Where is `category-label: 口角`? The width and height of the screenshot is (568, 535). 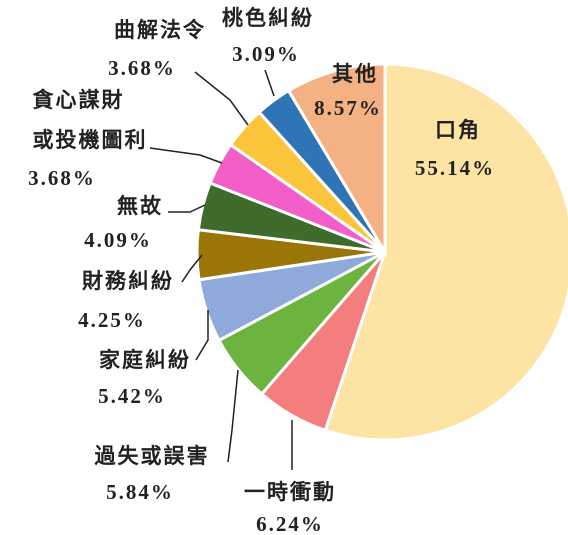 category-label: 口角 is located at coordinates (458, 130).